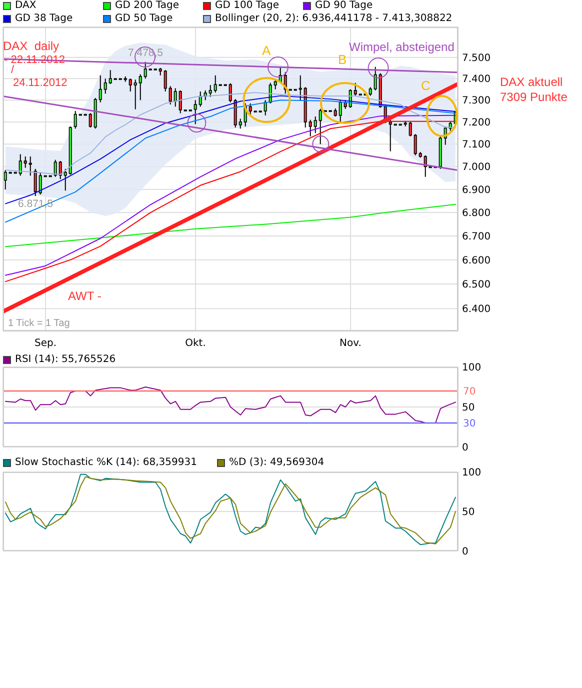  Describe the element at coordinates (476, 168) in the screenshot. I see `y-tick-label: 7.000` at that location.